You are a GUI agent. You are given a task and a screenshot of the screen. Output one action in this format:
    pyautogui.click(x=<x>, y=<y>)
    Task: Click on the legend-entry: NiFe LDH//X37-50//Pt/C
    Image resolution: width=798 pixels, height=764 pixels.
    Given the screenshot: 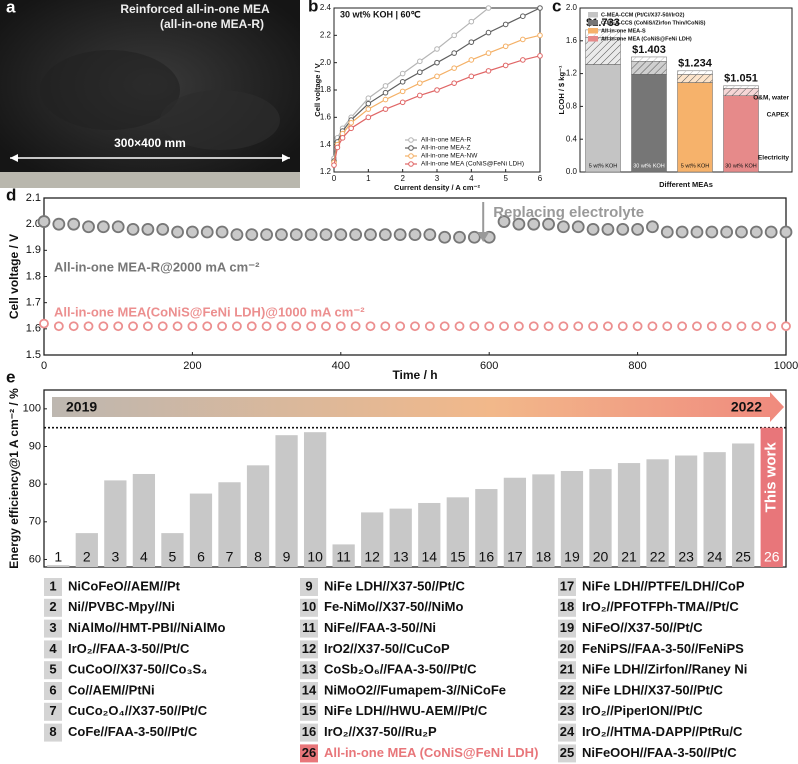 What is the action you would take?
    pyautogui.click(x=394, y=585)
    